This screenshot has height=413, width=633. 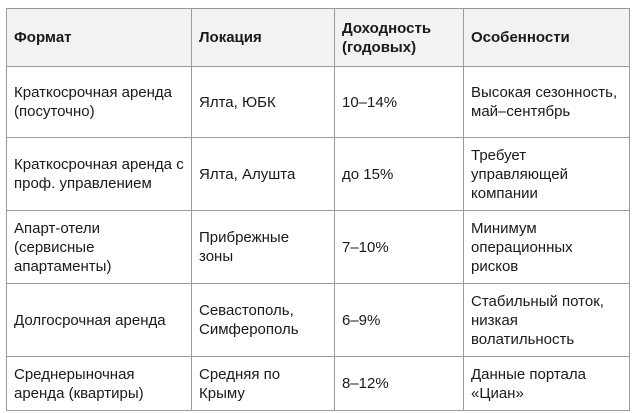 What do you see at coordinates (546, 37) in the screenshot?
I see `header-features: Особенности` at bounding box center [546, 37].